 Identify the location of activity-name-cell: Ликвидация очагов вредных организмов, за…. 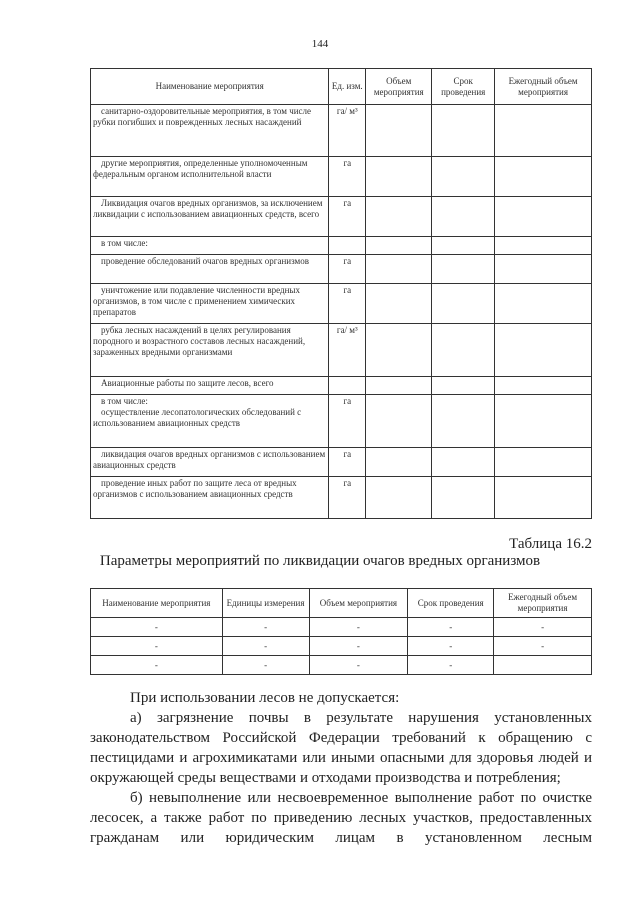
(209, 216).